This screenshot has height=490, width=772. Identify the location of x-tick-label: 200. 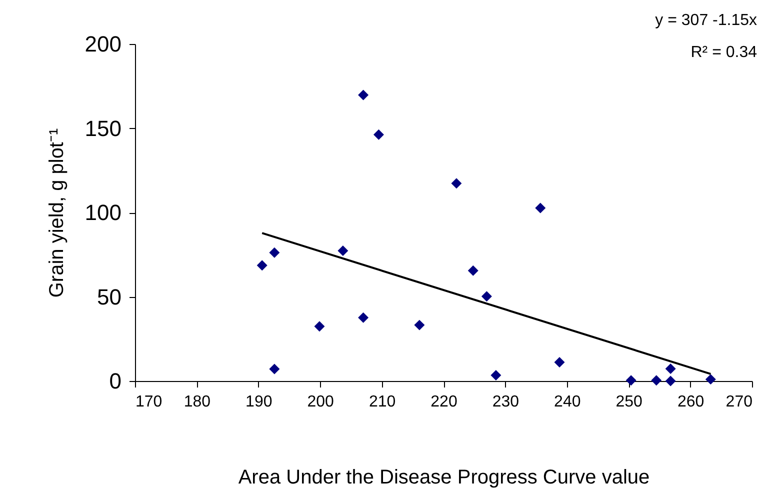
(320, 402).